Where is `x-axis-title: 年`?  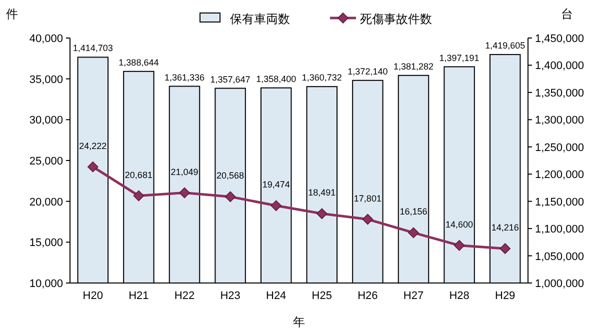 x-axis-title: 年 is located at coordinates (299, 322).